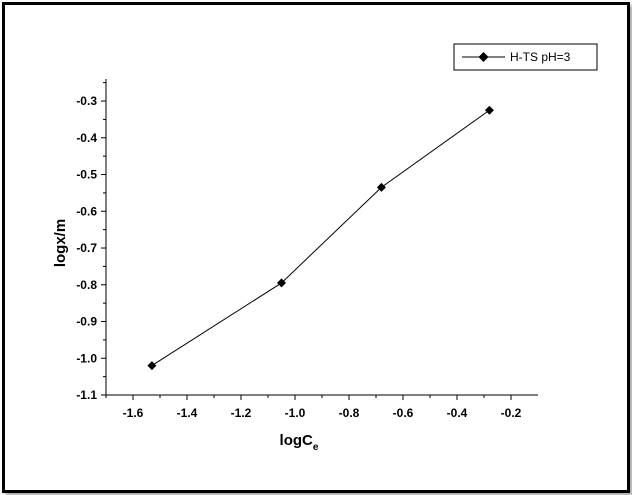 This screenshot has width=632, height=495. I want to click on y-tick-label: -1.0, so click(86, 358).